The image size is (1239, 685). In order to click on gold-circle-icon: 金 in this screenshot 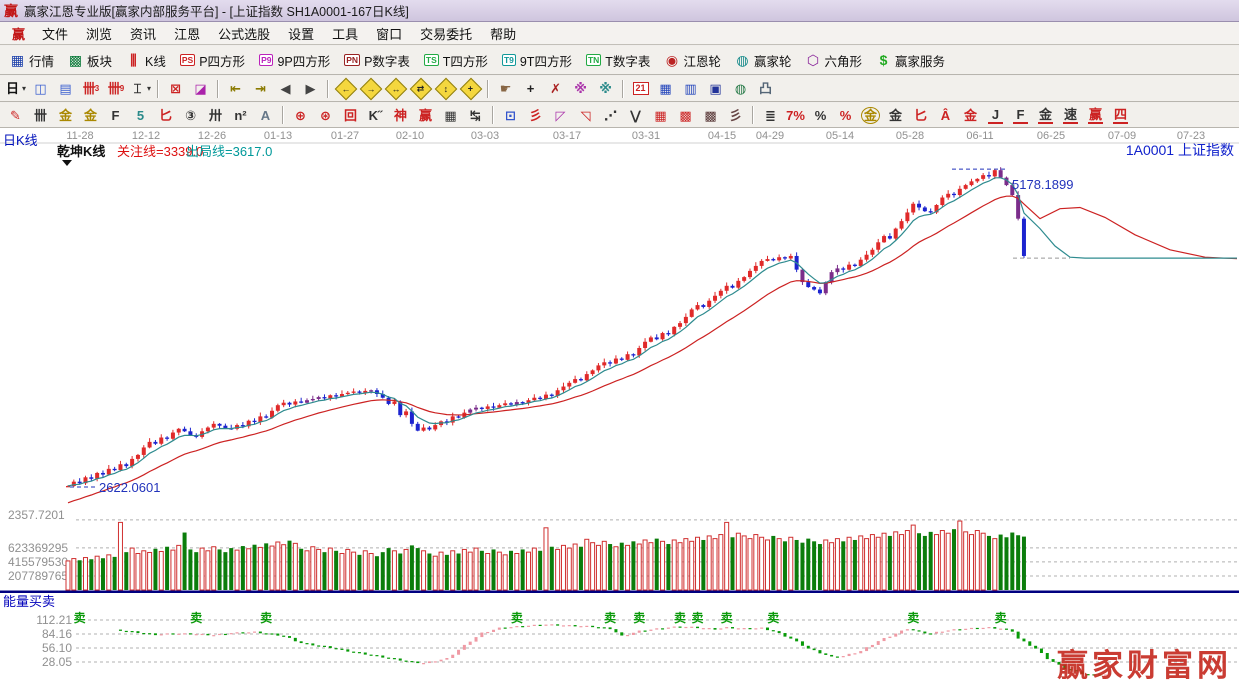, I will do `click(870, 115)`.